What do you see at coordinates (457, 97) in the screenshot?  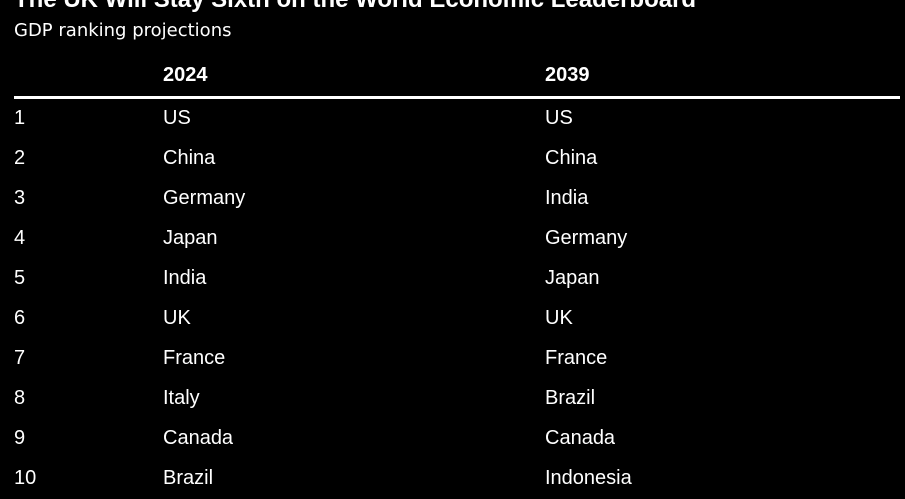 I see `header-divider` at bounding box center [457, 97].